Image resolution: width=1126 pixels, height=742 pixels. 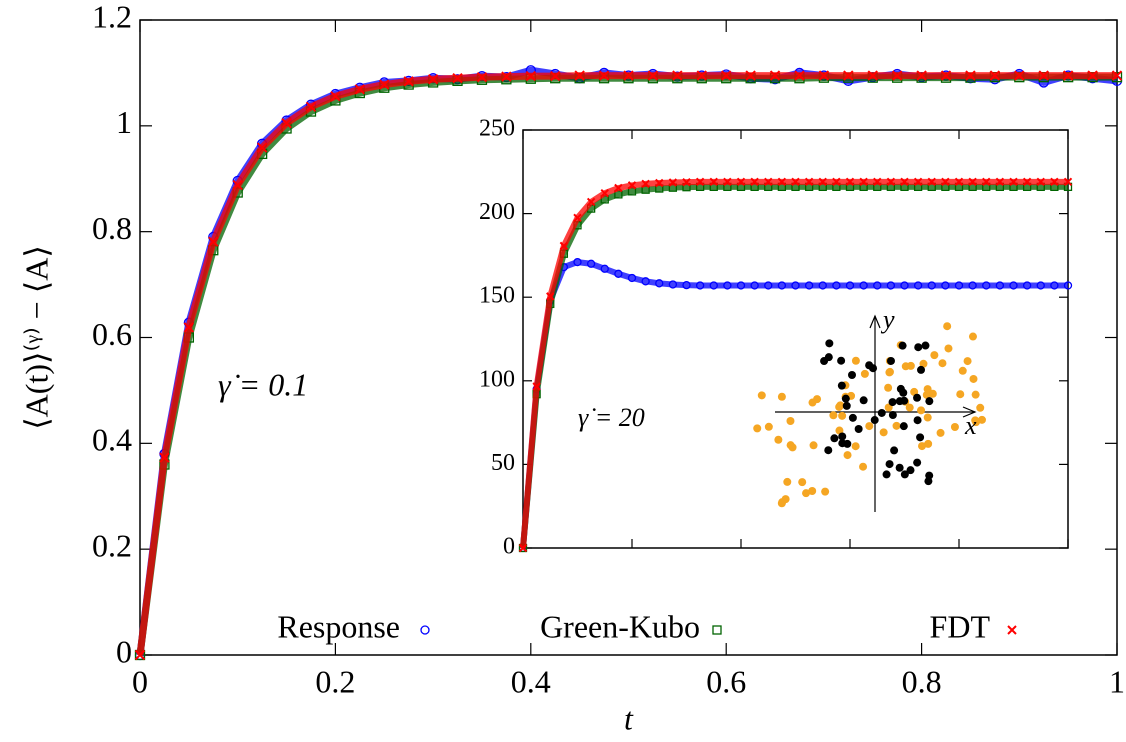 What do you see at coordinates (497, 212) in the screenshot?
I see `y-tick-label: 200` at bounding box center [497, 212].